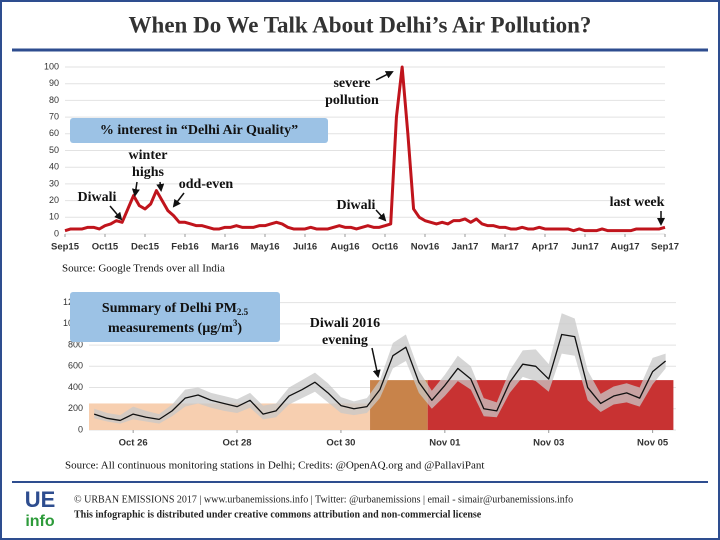 Image resolution: width=720 pixels, height=540 pixels. What do you see at coordinates (237, 443) in the screenshot?
I see `x-tick-label: Oct 28` at bounding box center [237, 443].